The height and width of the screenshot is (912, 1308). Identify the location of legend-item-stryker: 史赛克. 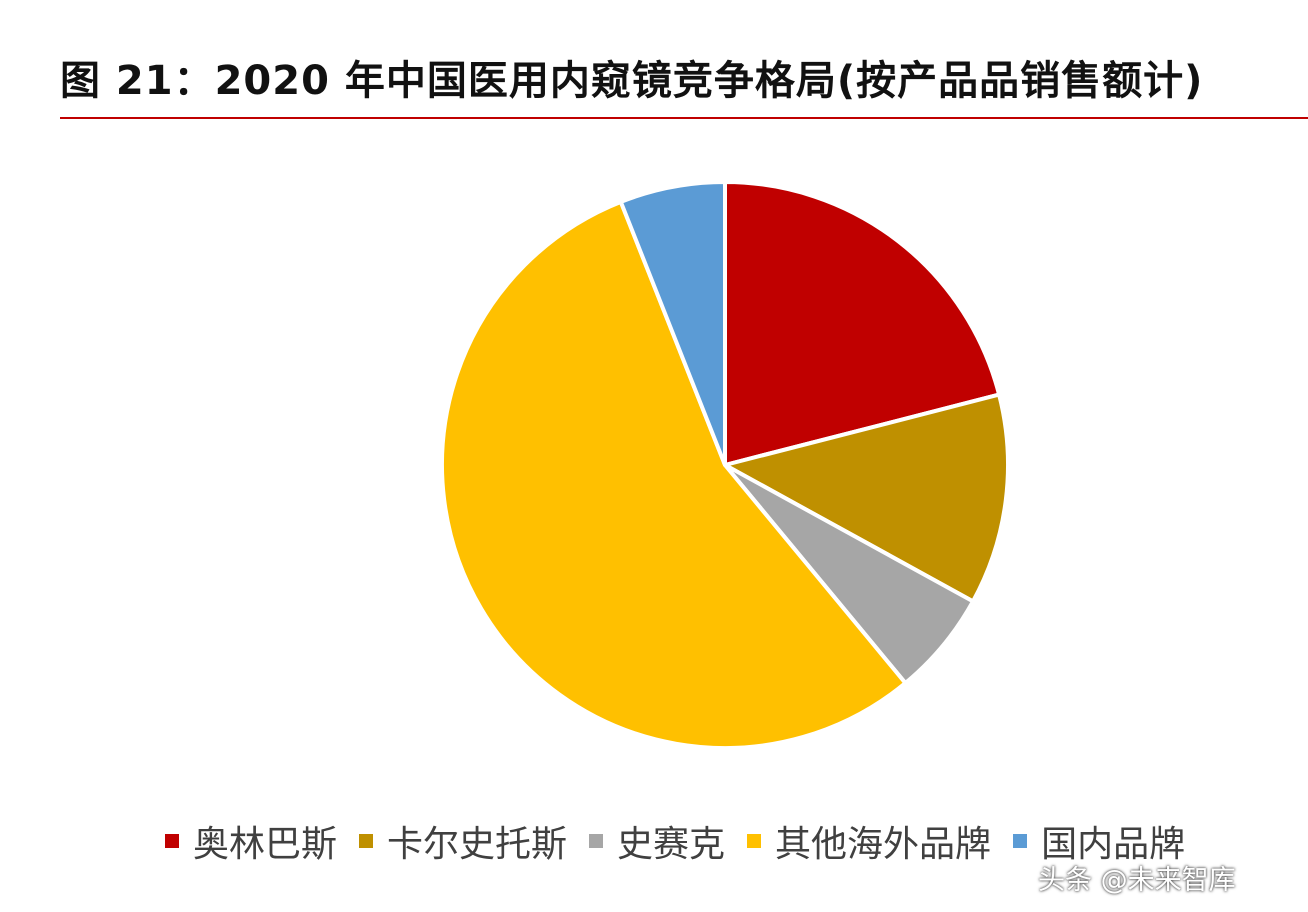
(657, 841).